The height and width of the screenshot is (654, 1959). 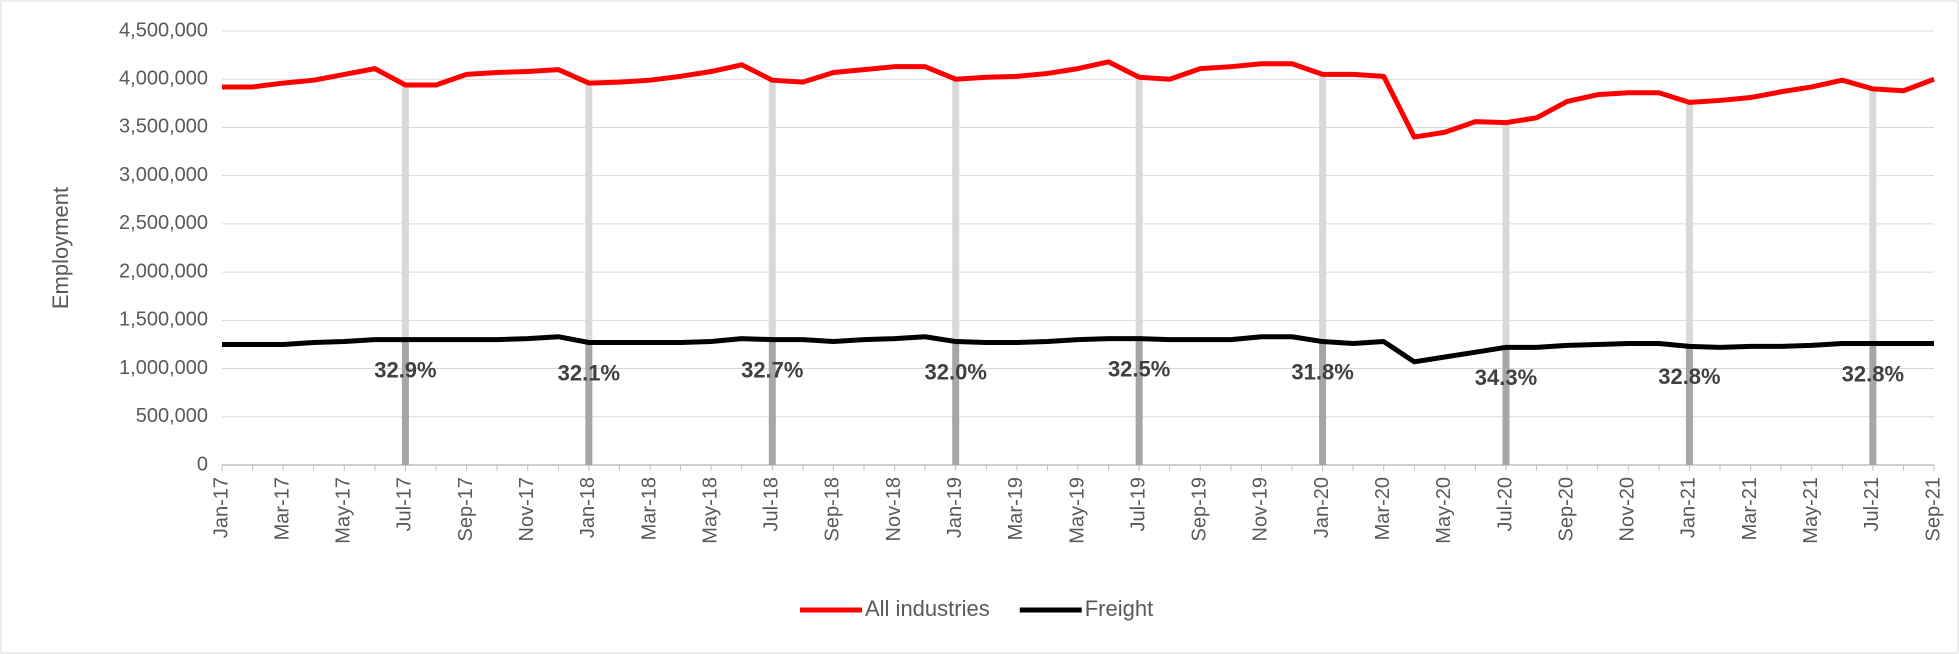 What do you see at coordinates (955, 507) in the screenshot?
I see `x-tick-label: Jan-19` at bounding box center [955, 507].